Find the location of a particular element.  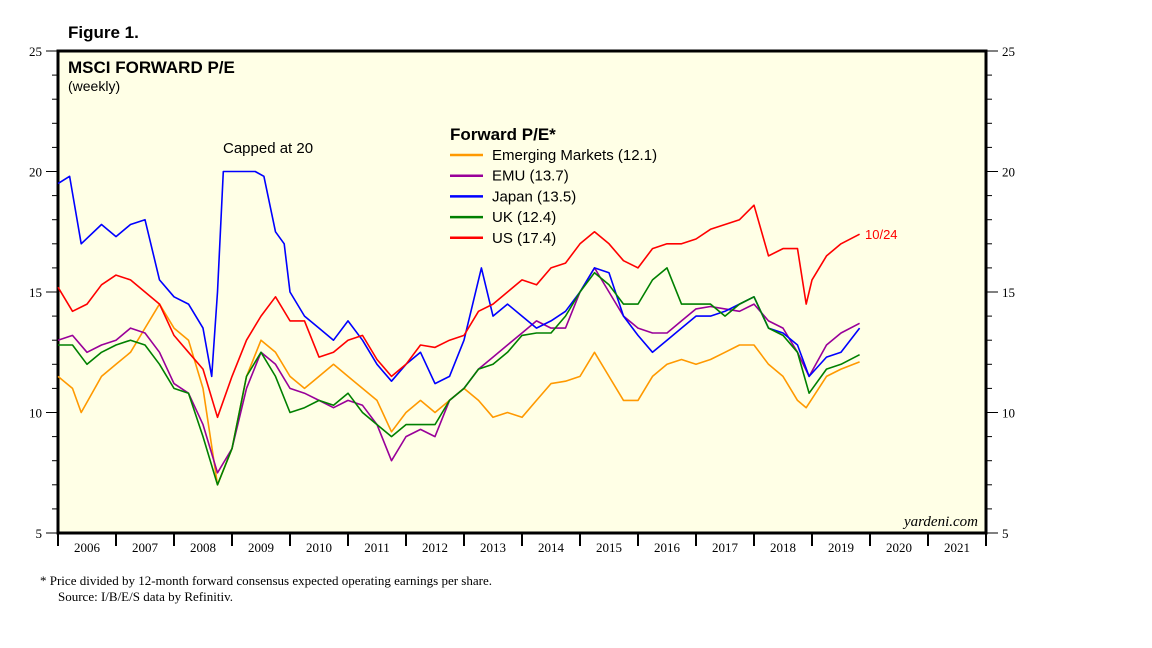

legend-item: EMU (13.7) is located at coordinates (530, 176).